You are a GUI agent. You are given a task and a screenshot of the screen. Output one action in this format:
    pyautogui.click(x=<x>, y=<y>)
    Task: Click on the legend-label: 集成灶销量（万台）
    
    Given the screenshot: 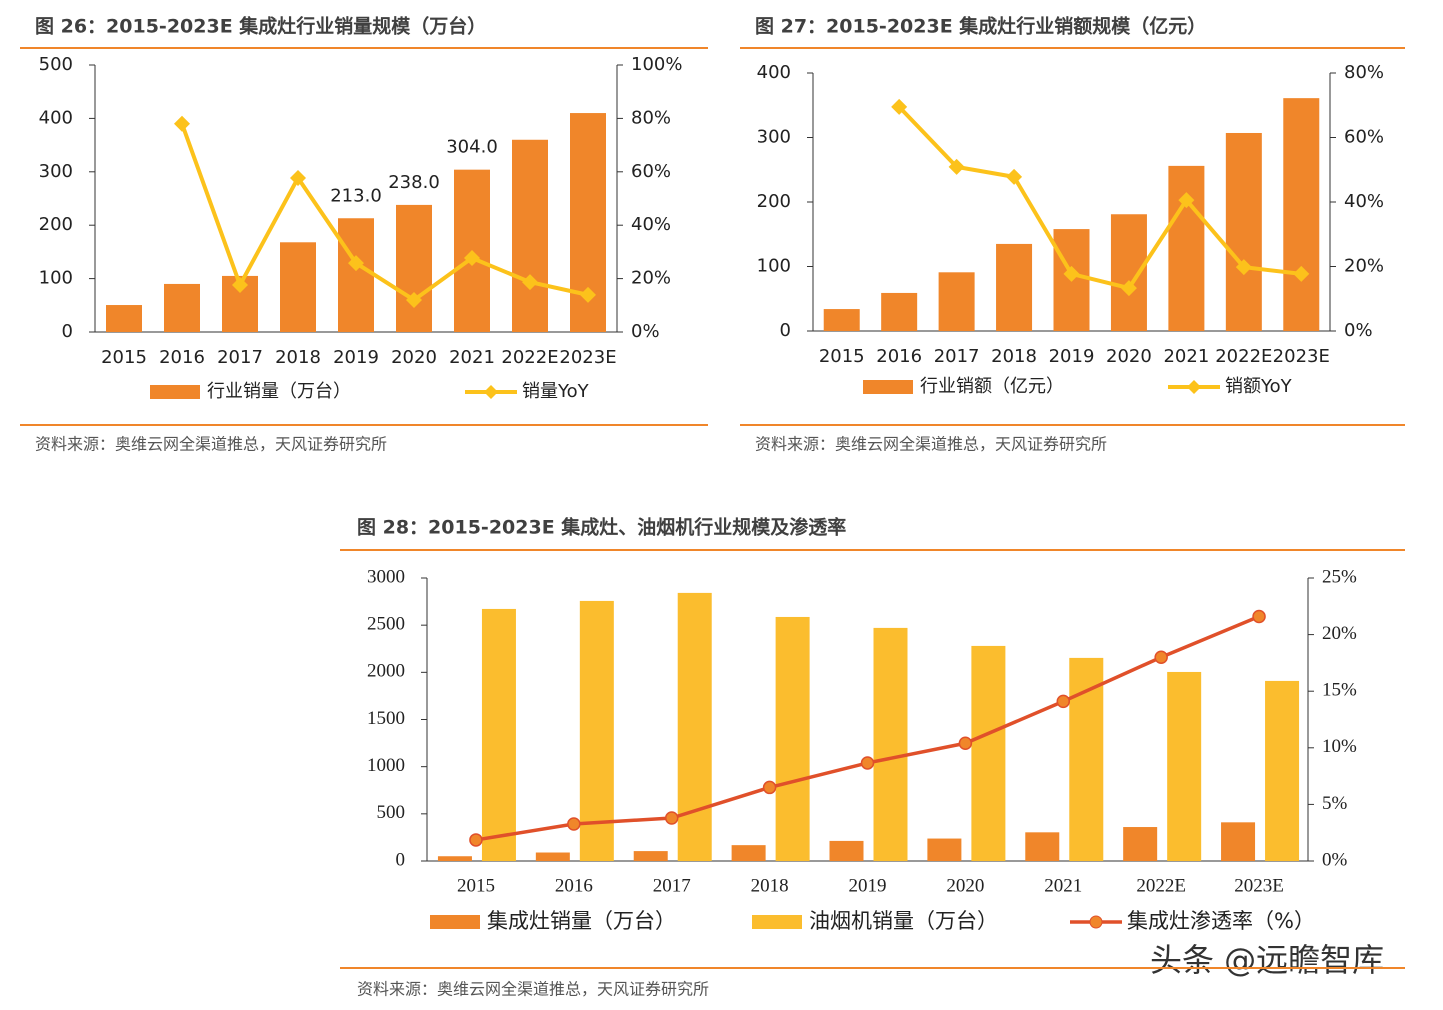 What is the action you would take?
    pyautogui.click(x=581, y=921)
    